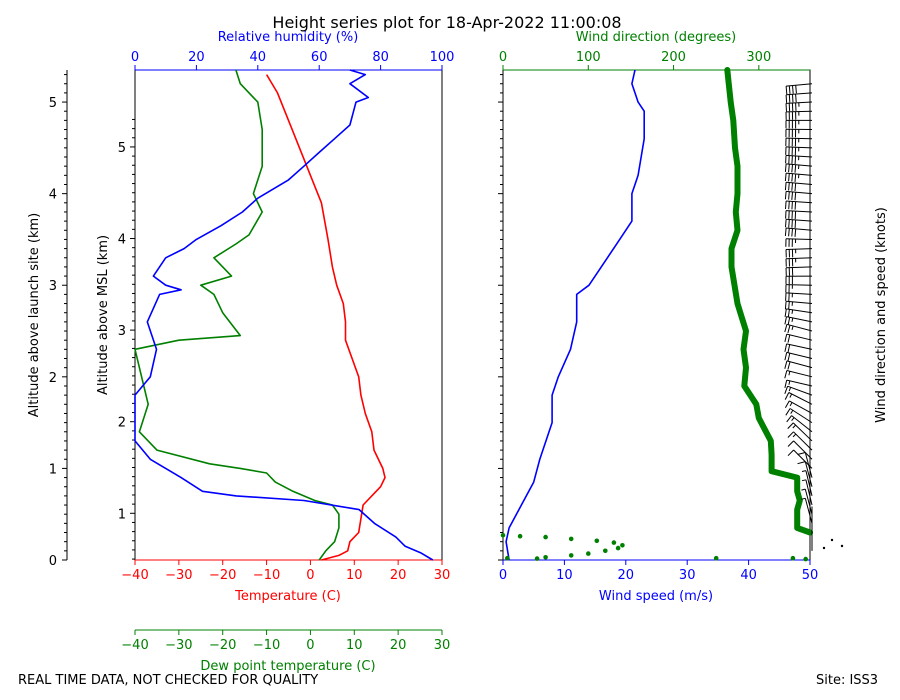 Image resolution: width=900 pixels, height=700 pixels. I want to click on dew-tick-label: 0, so click(310, 645).